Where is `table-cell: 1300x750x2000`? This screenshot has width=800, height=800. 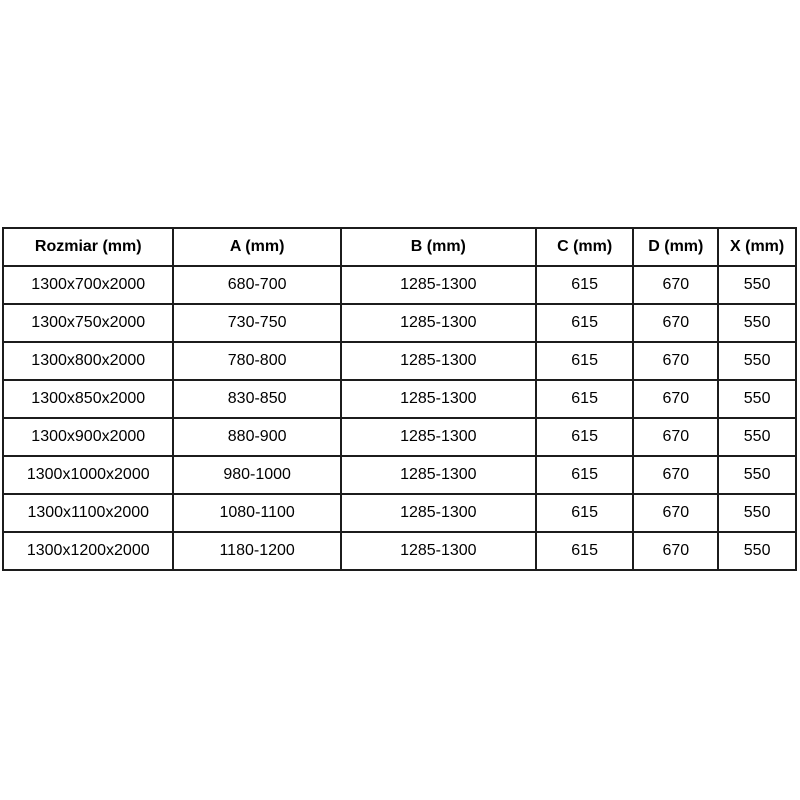 table-cell: 1300x750x2000 is located at coordinates (88, 323).